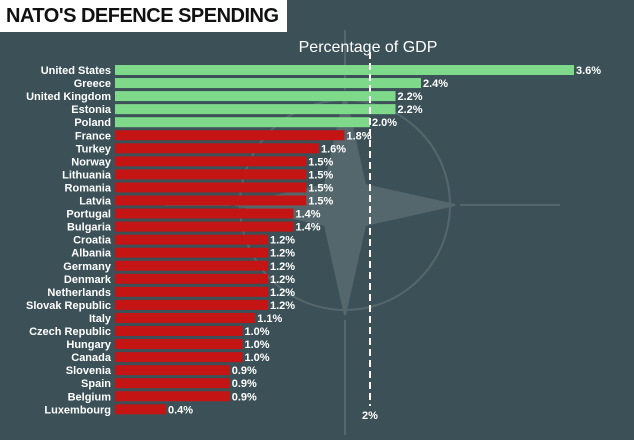  Describe the element at coordinates (95, 202) in the screenshot. I see `category-label: Latvia` at that location.